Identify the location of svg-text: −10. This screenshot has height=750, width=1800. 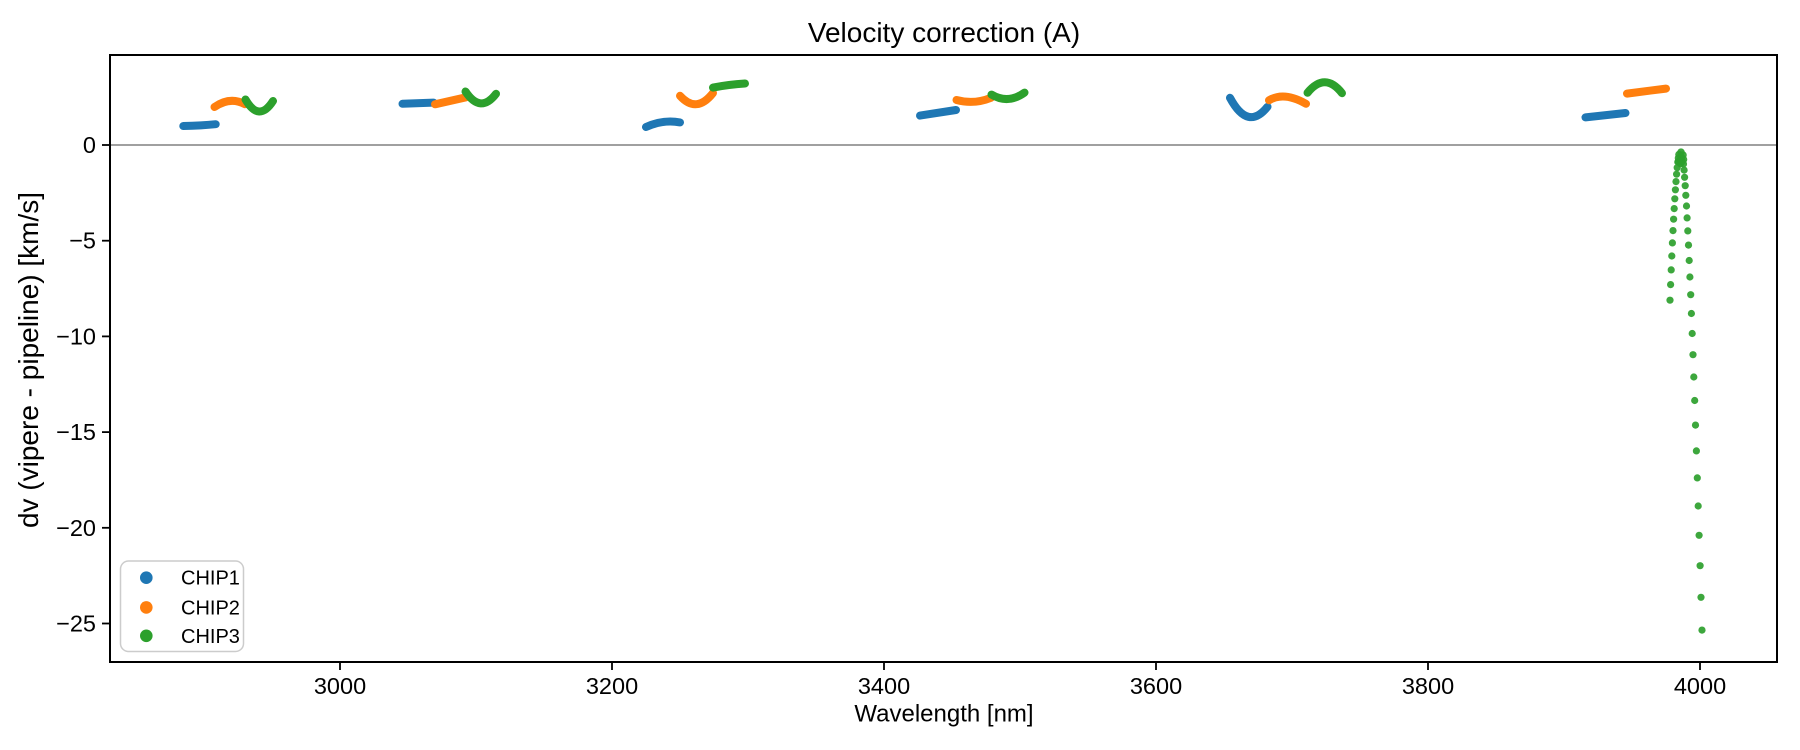
(76, 336).